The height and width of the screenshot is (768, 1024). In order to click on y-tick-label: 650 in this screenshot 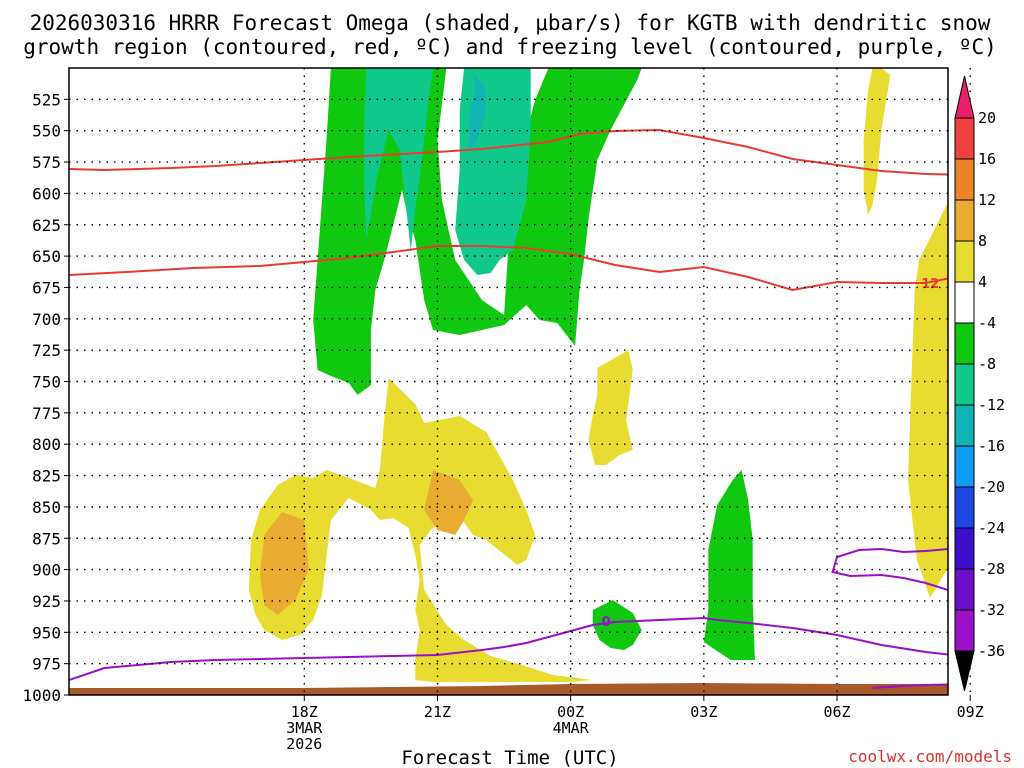, I will do `click(46, 256)`.